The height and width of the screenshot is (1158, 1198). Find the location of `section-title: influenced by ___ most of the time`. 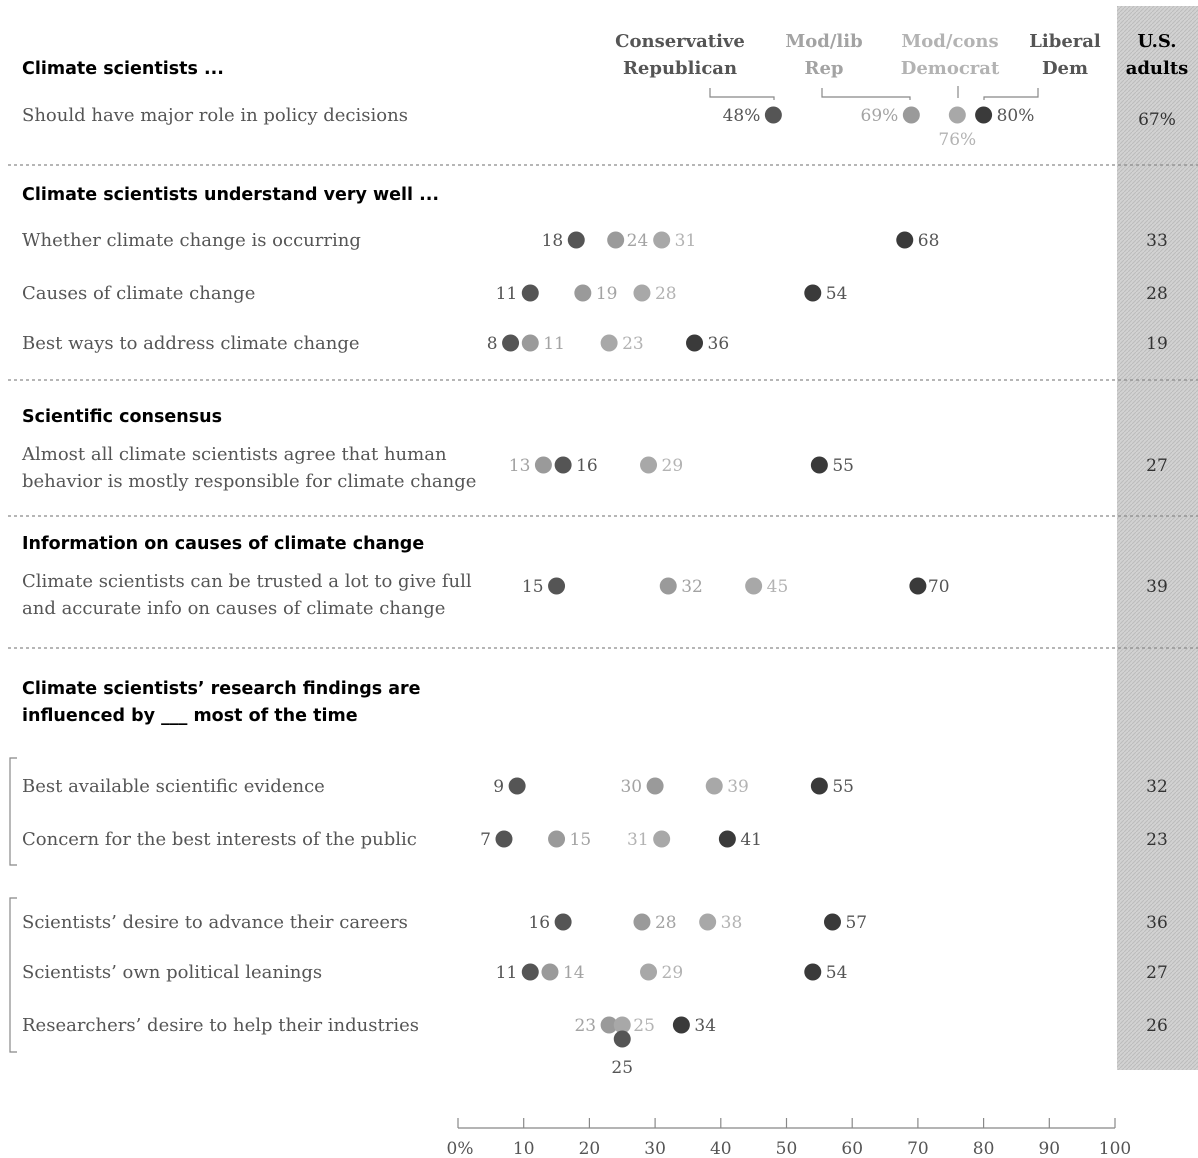

section-title: influenced by ___ most of the time is located at coordinates (190, 716).